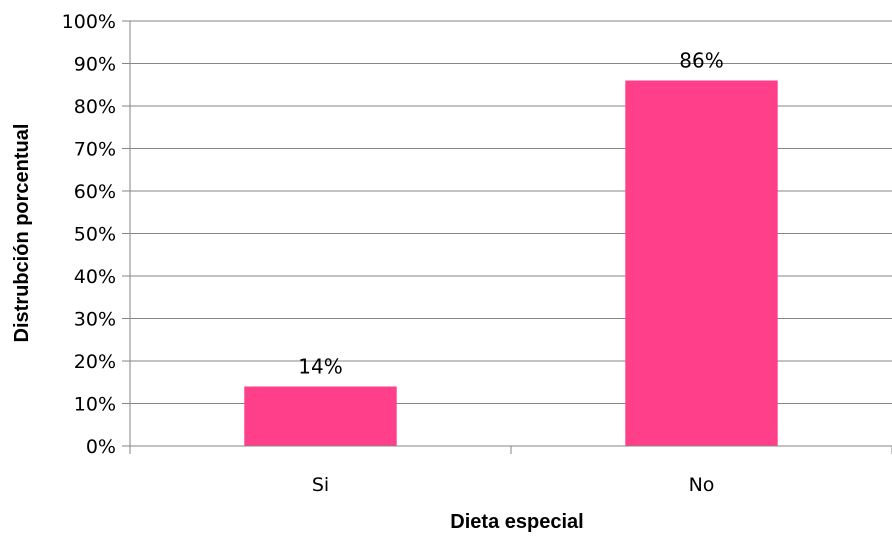 This screenshot has width=892, height=537. What do you see at coordinates (320, 416) in the screenshot?
I see `bar-si` at bounding box center [320, 416].